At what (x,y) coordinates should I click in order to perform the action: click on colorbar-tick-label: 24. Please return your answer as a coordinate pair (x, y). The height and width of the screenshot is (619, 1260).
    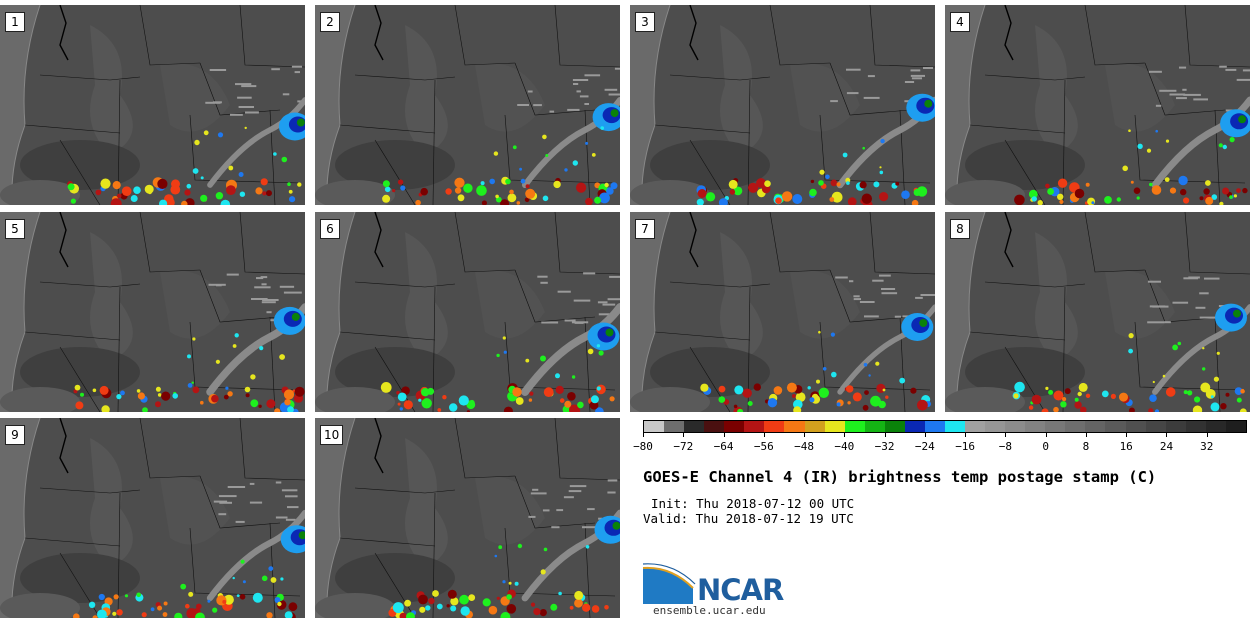
    Looking at the image, I should click on (1166, 446).